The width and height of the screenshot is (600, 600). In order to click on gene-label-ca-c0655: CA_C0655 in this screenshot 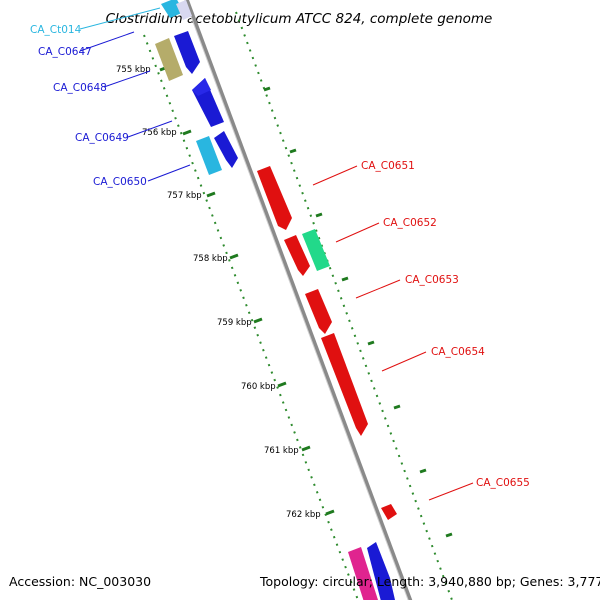, I will do `click(503, 483)`.